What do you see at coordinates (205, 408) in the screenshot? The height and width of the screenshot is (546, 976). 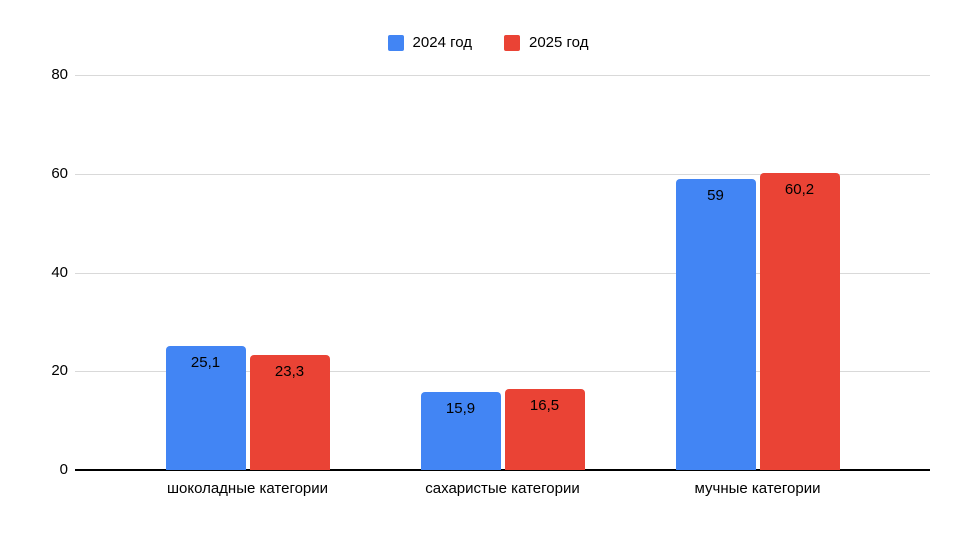 I see `bar-series1: 25,1` at bounding box center [205, 408].